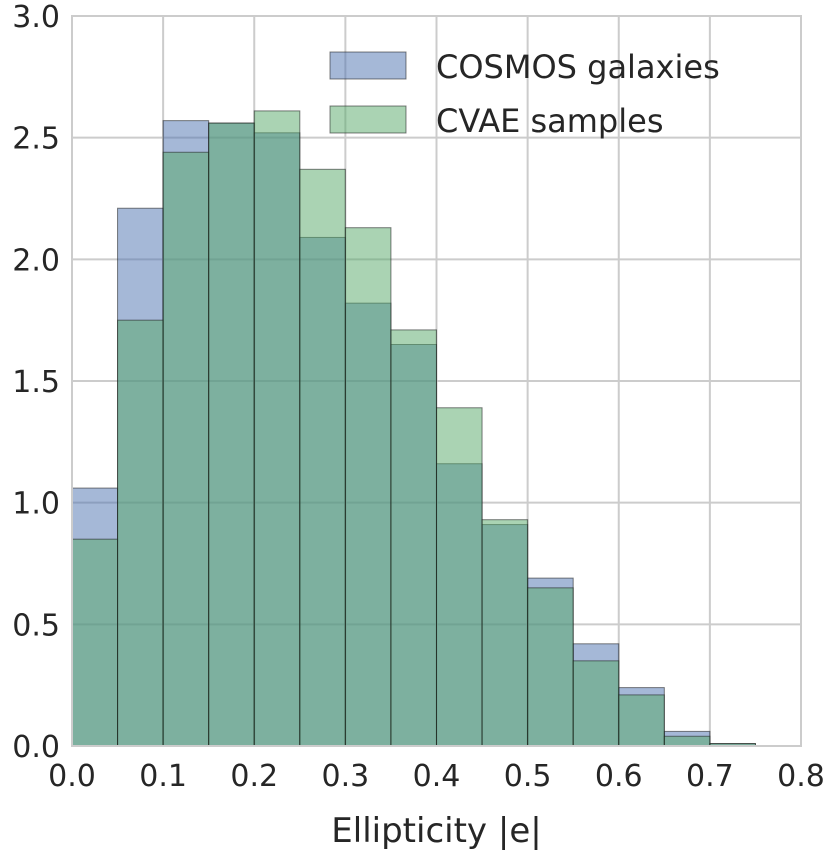 Image resolution: width=830 pixels, height=854 pixels. I want to click on x-tick-labels: 0.0 0.1 0.2 0.3 0.4 0.5 0.6 0.7 0.8, so click(436, 776).